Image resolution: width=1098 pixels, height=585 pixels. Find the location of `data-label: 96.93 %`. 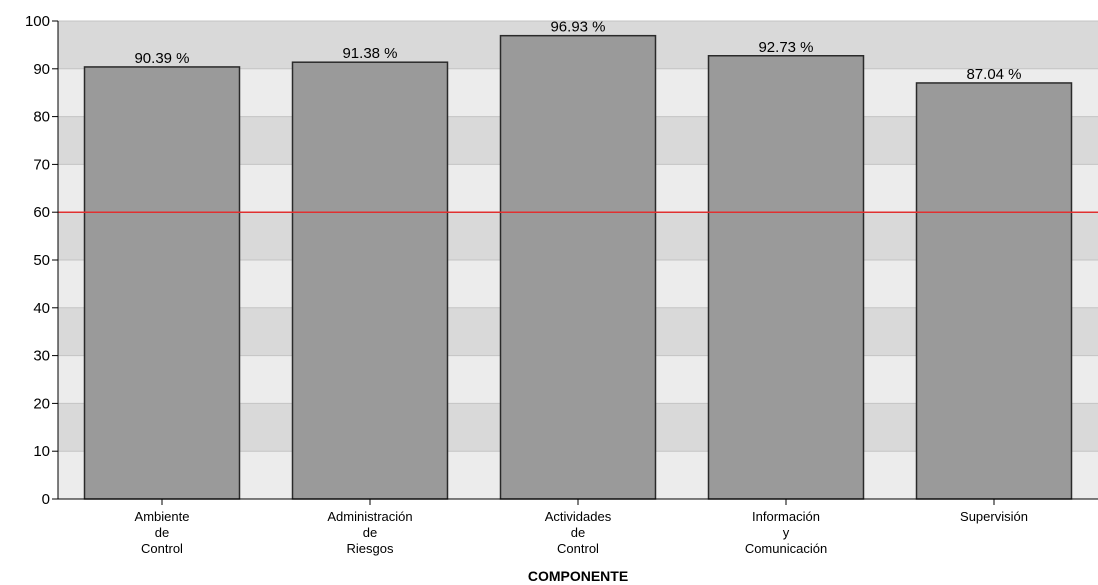

data-label: 96.93 % is located at coordinates (577, 27).